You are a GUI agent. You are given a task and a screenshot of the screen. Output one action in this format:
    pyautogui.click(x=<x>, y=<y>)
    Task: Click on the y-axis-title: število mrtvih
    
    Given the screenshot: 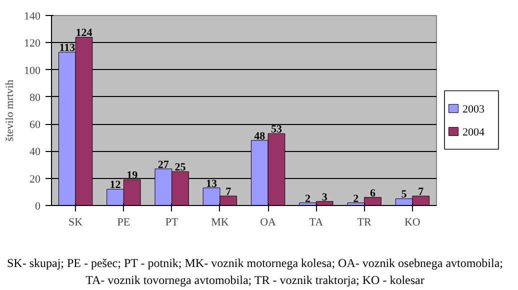 What is the action you would take?
    pyautogui.click(x=10, y=110)
    